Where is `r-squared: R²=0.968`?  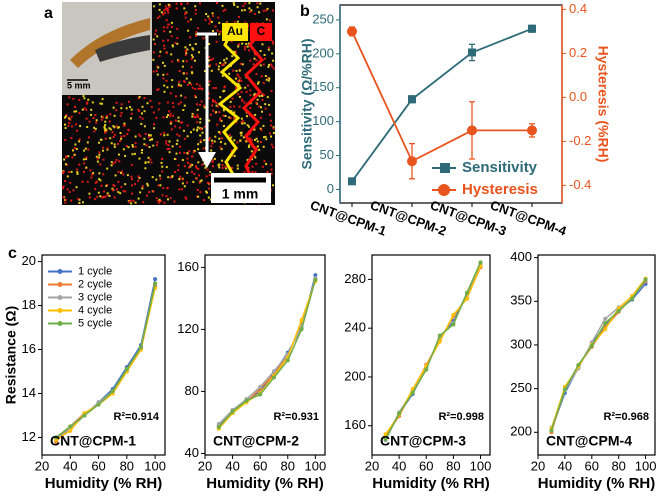 r-squared: R²=0.968 is located at coordinates (626, 417).